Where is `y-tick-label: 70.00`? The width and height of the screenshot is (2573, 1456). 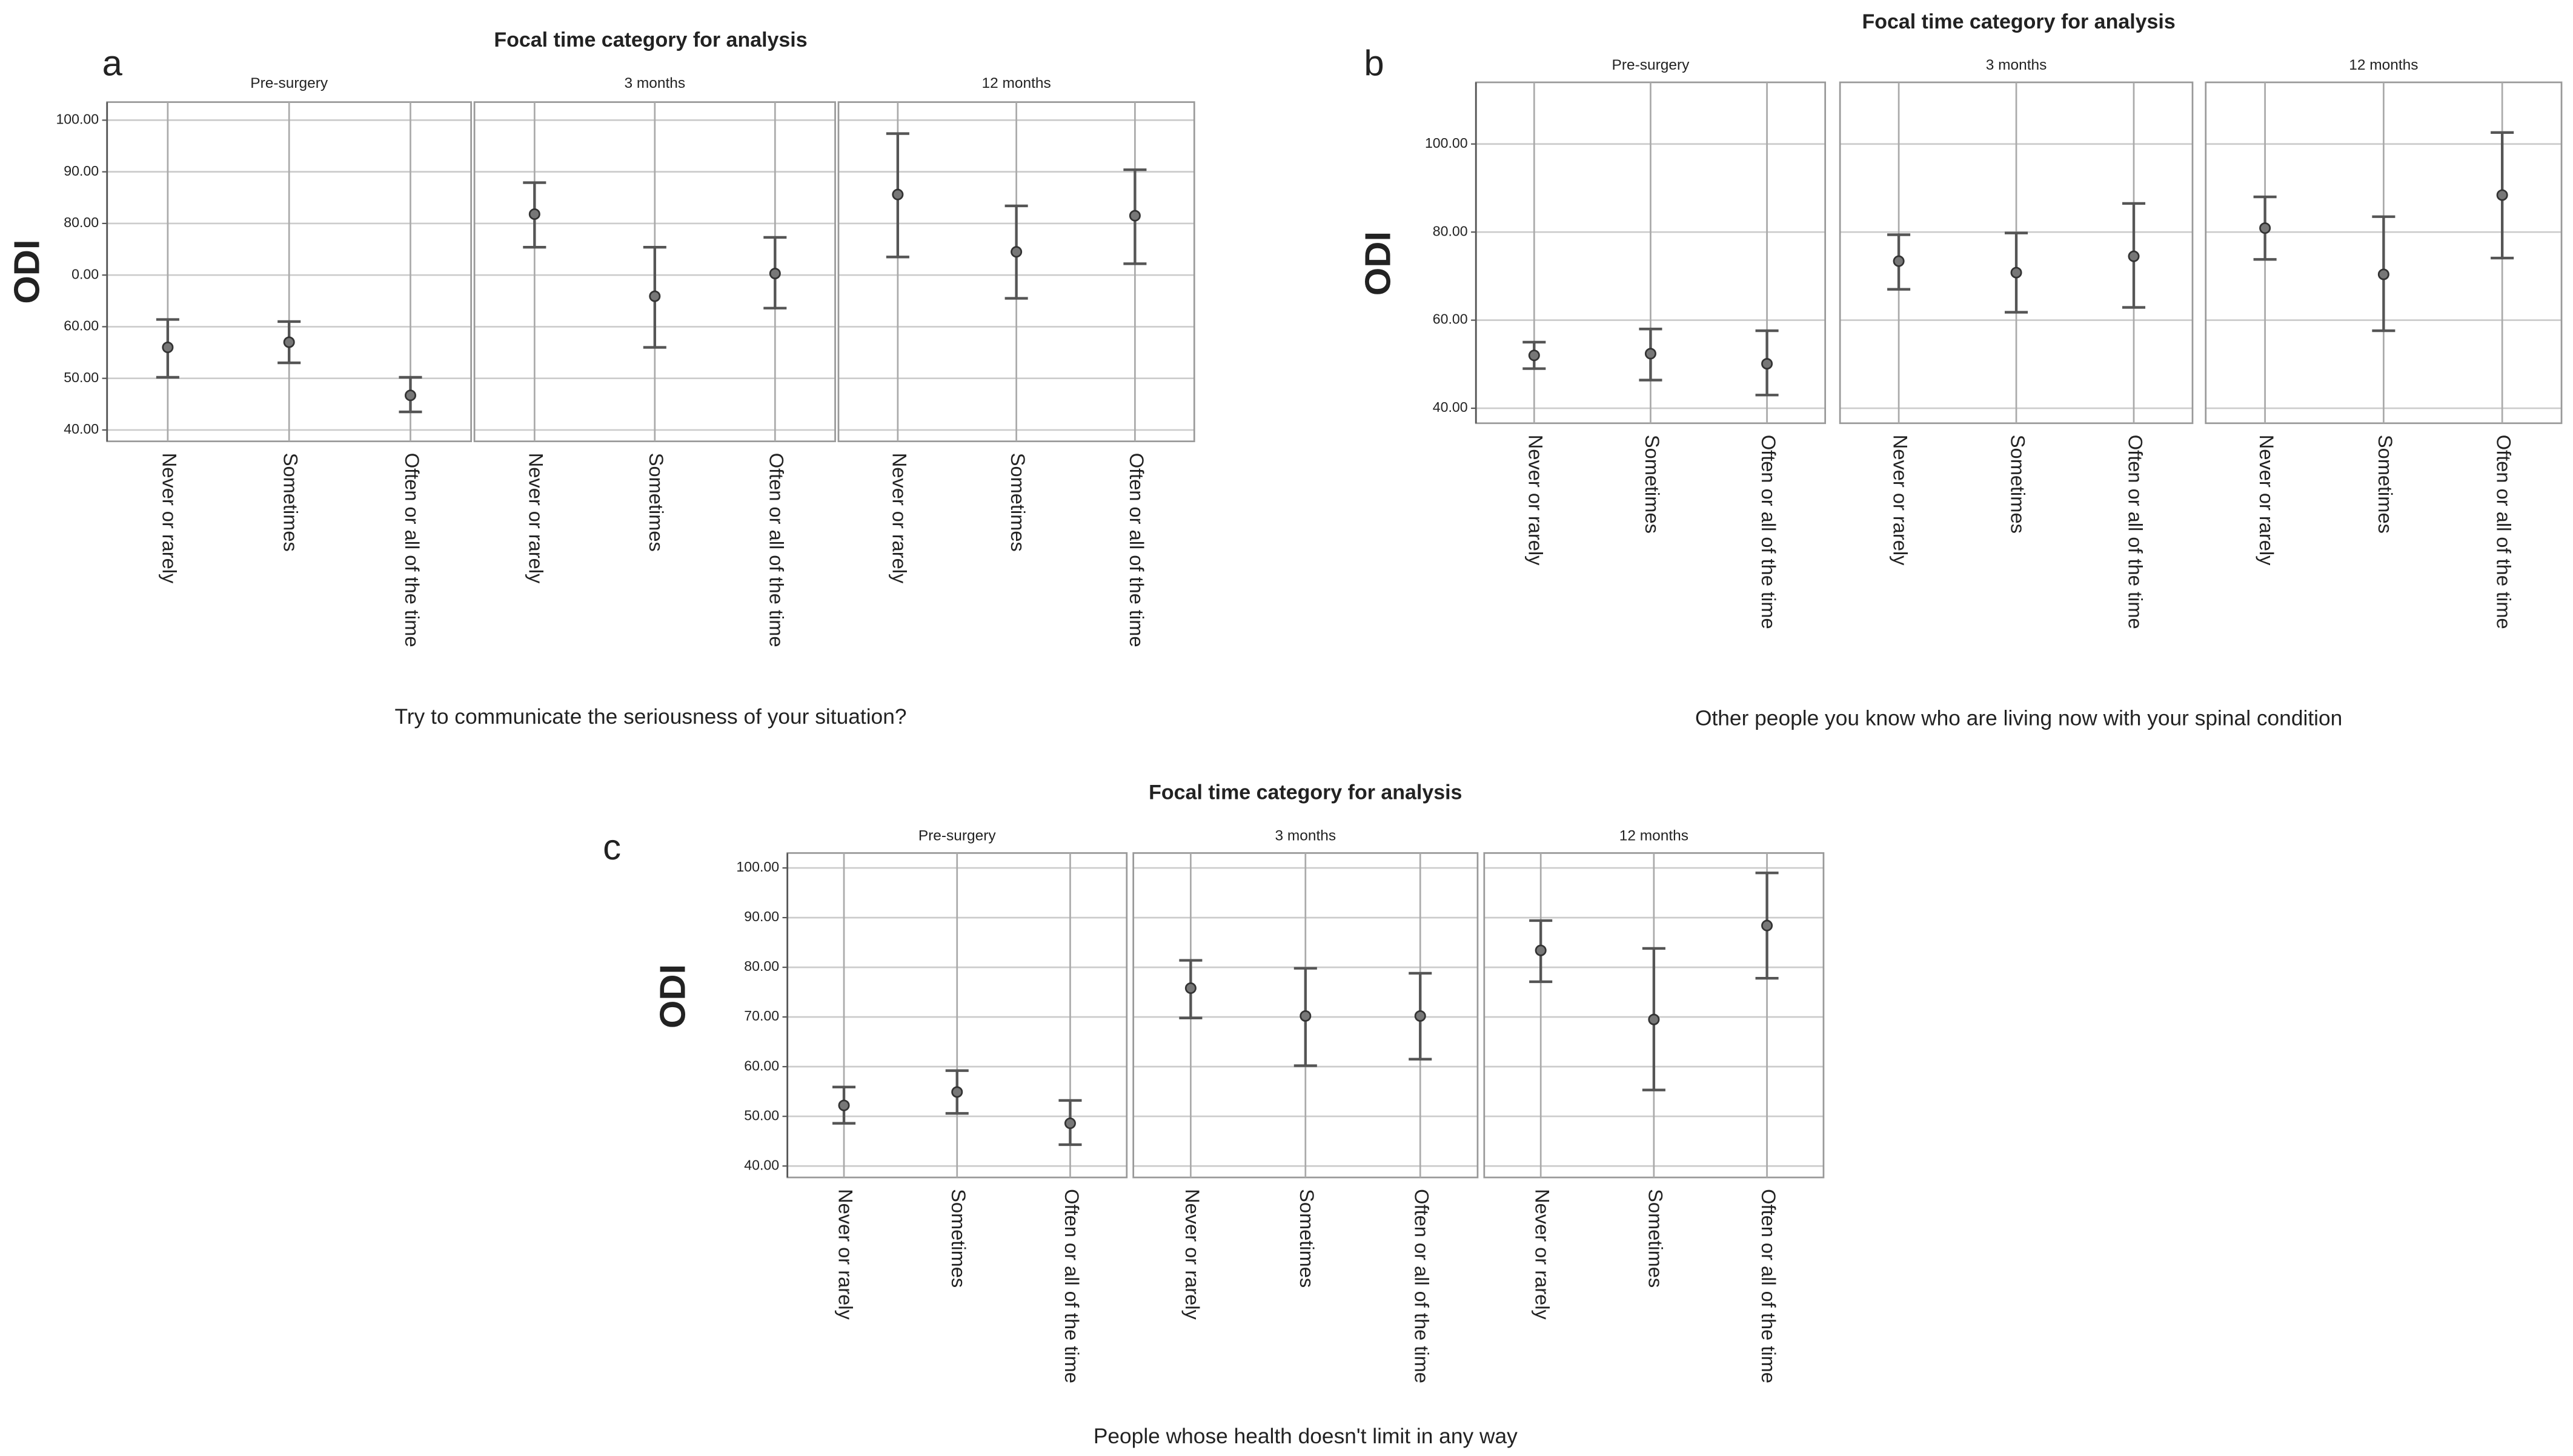
y-tick-label: 70.00 is located at coordinates (761, 1016).